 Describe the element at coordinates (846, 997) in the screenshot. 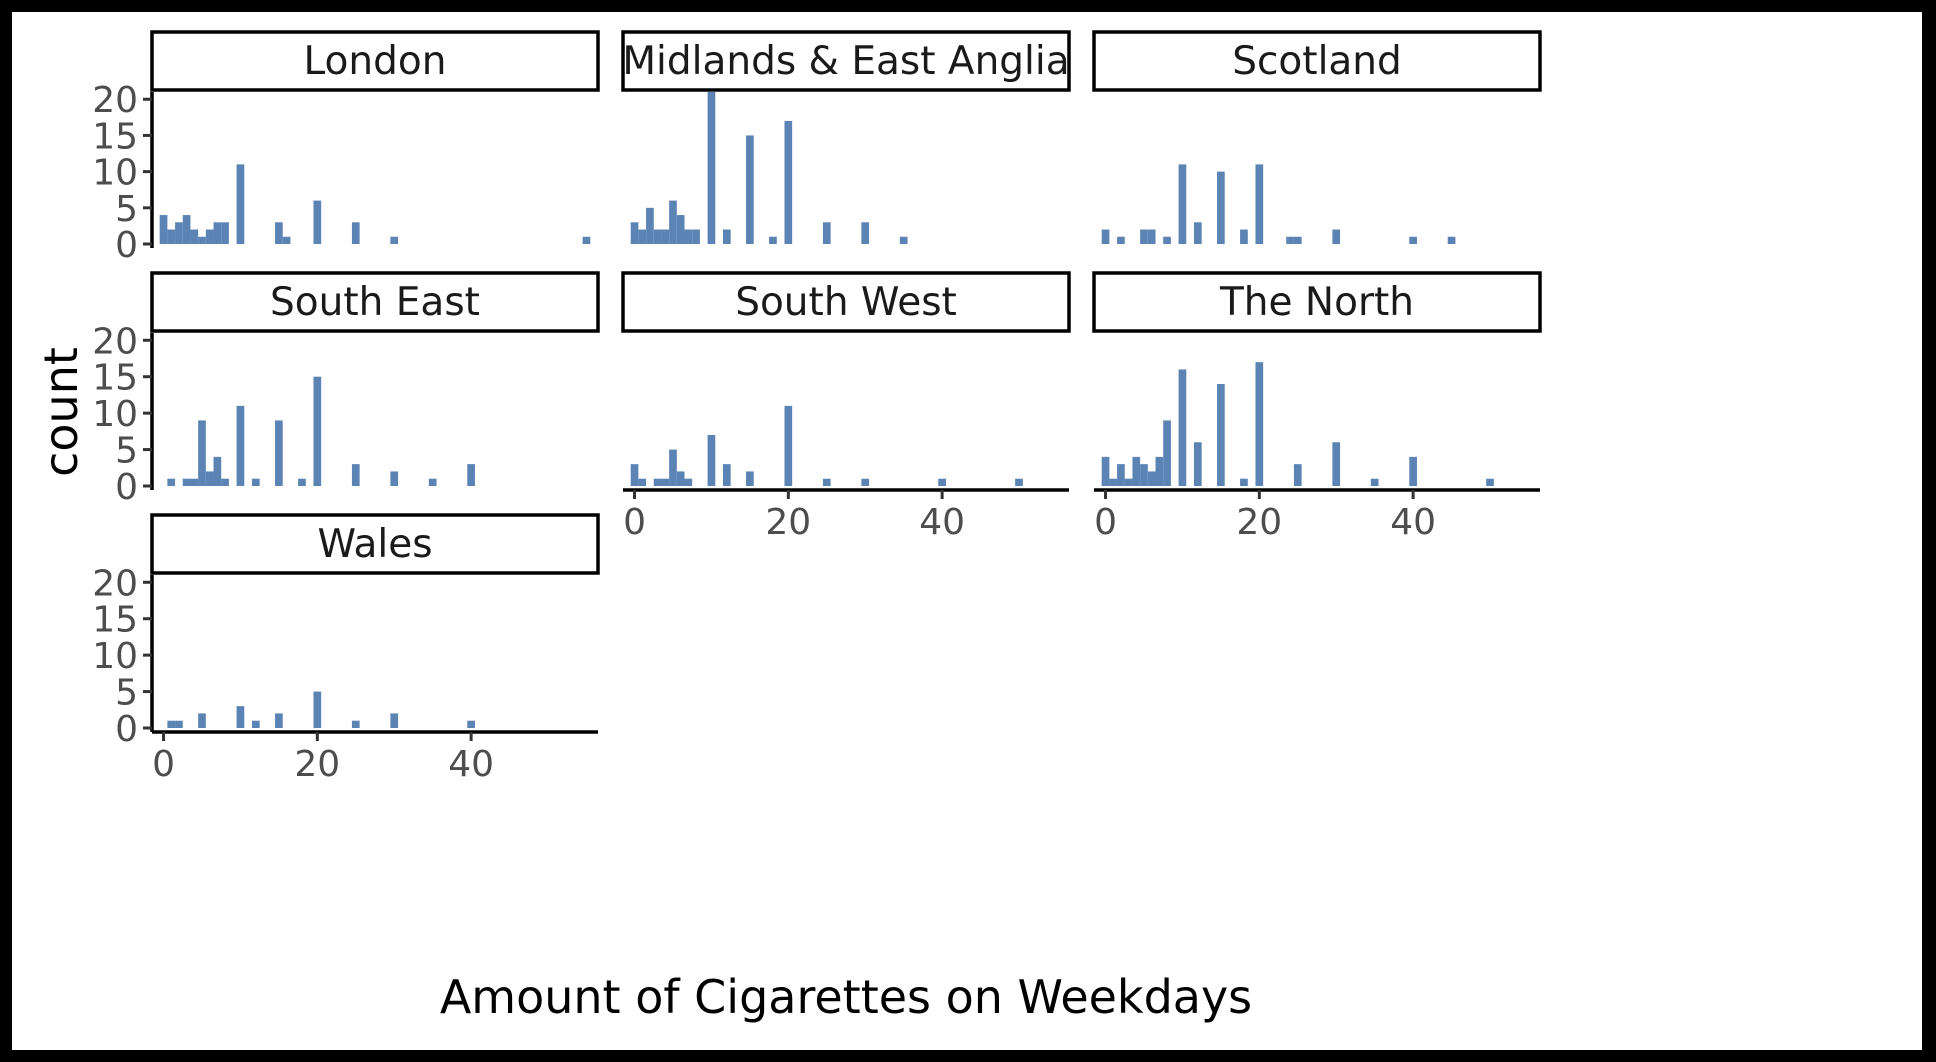

I see `x-axis-title: Amount of Cigarettes on Weekdays` at that location.